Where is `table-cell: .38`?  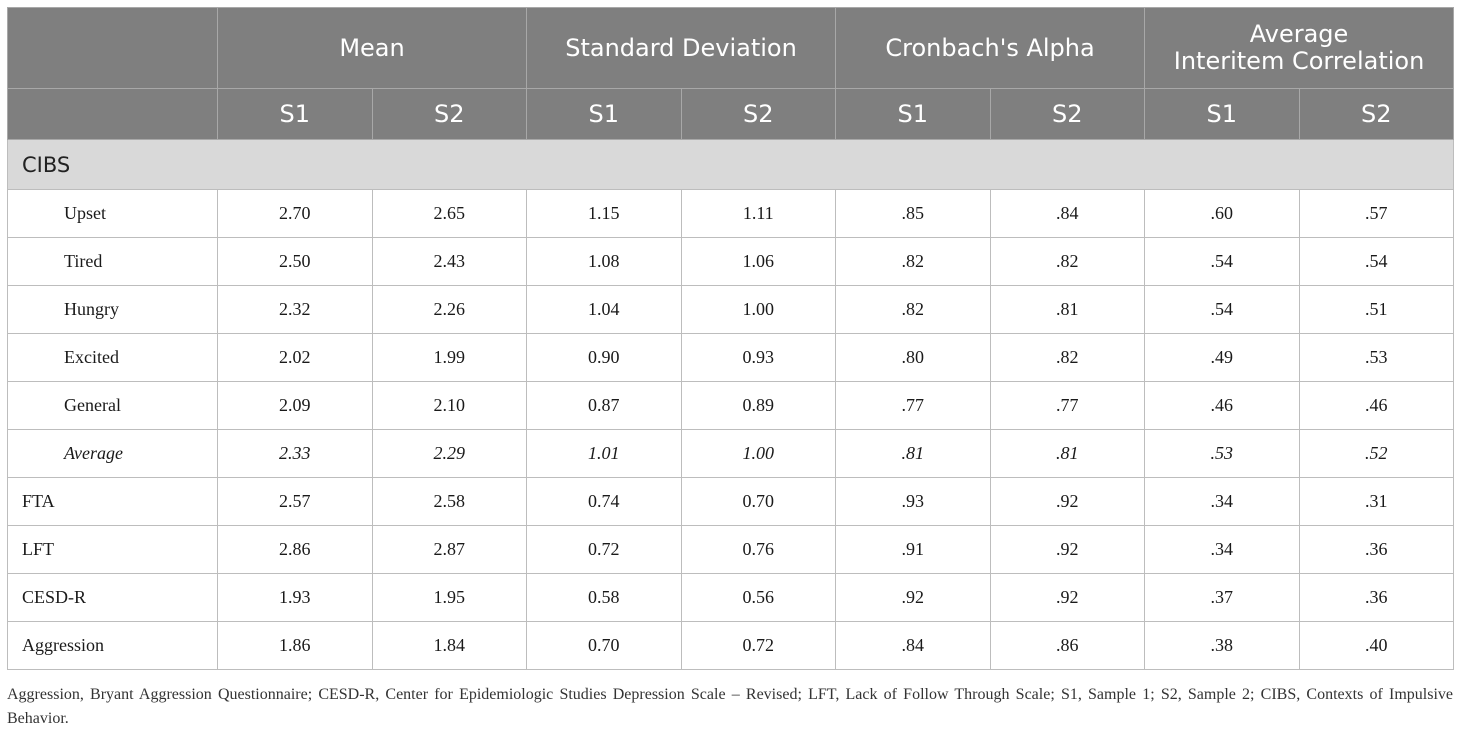
table-cell: .38 is located at coordinates (1222, 645).